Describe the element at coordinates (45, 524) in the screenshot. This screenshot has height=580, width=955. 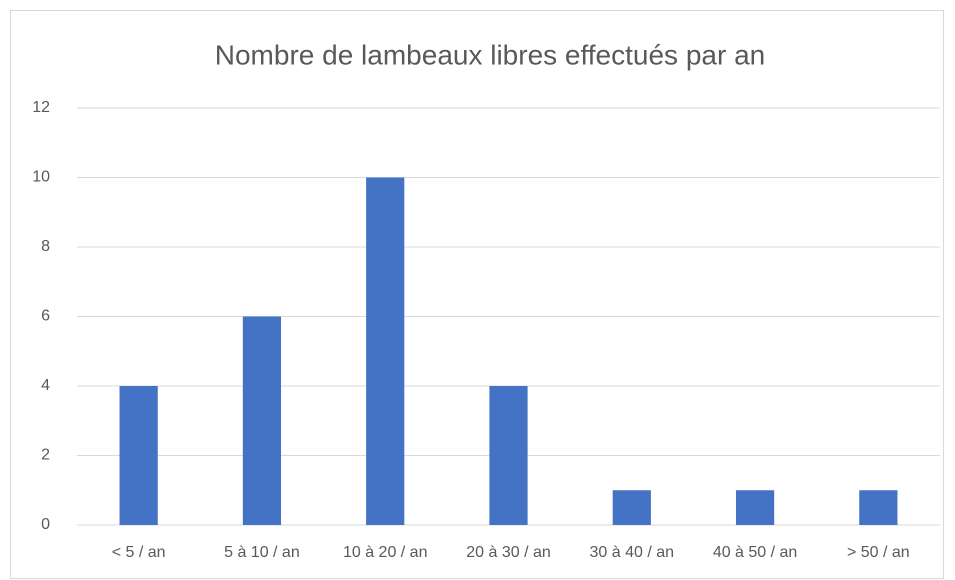
I see `y-tick-label: 0` at that location.